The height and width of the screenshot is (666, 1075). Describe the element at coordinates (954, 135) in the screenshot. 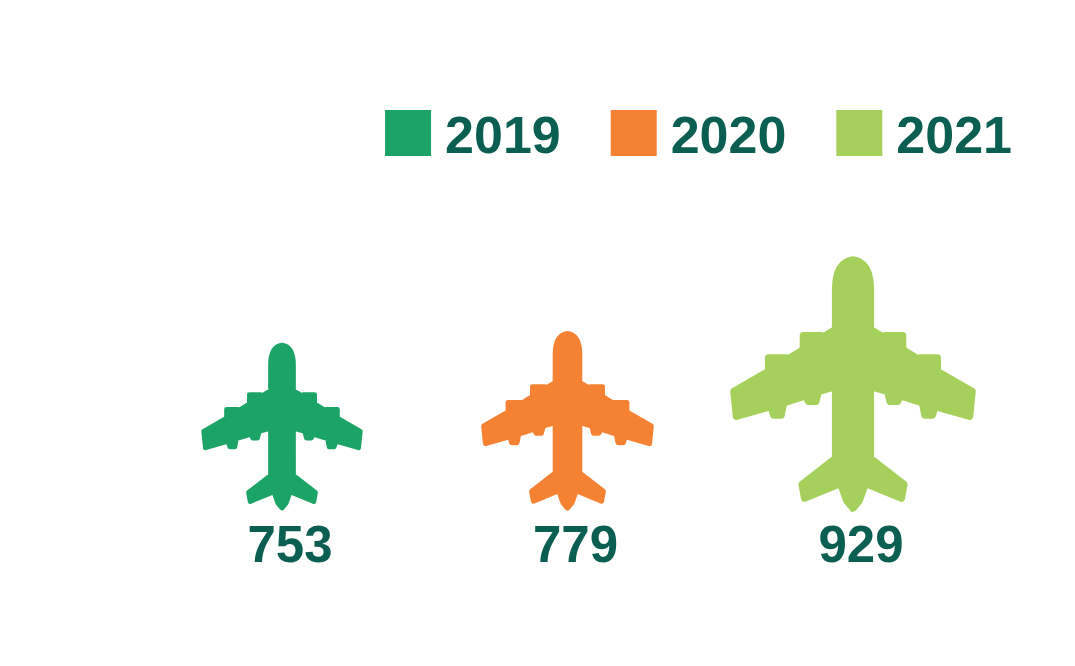

I see `category-label: 2021` at that location.